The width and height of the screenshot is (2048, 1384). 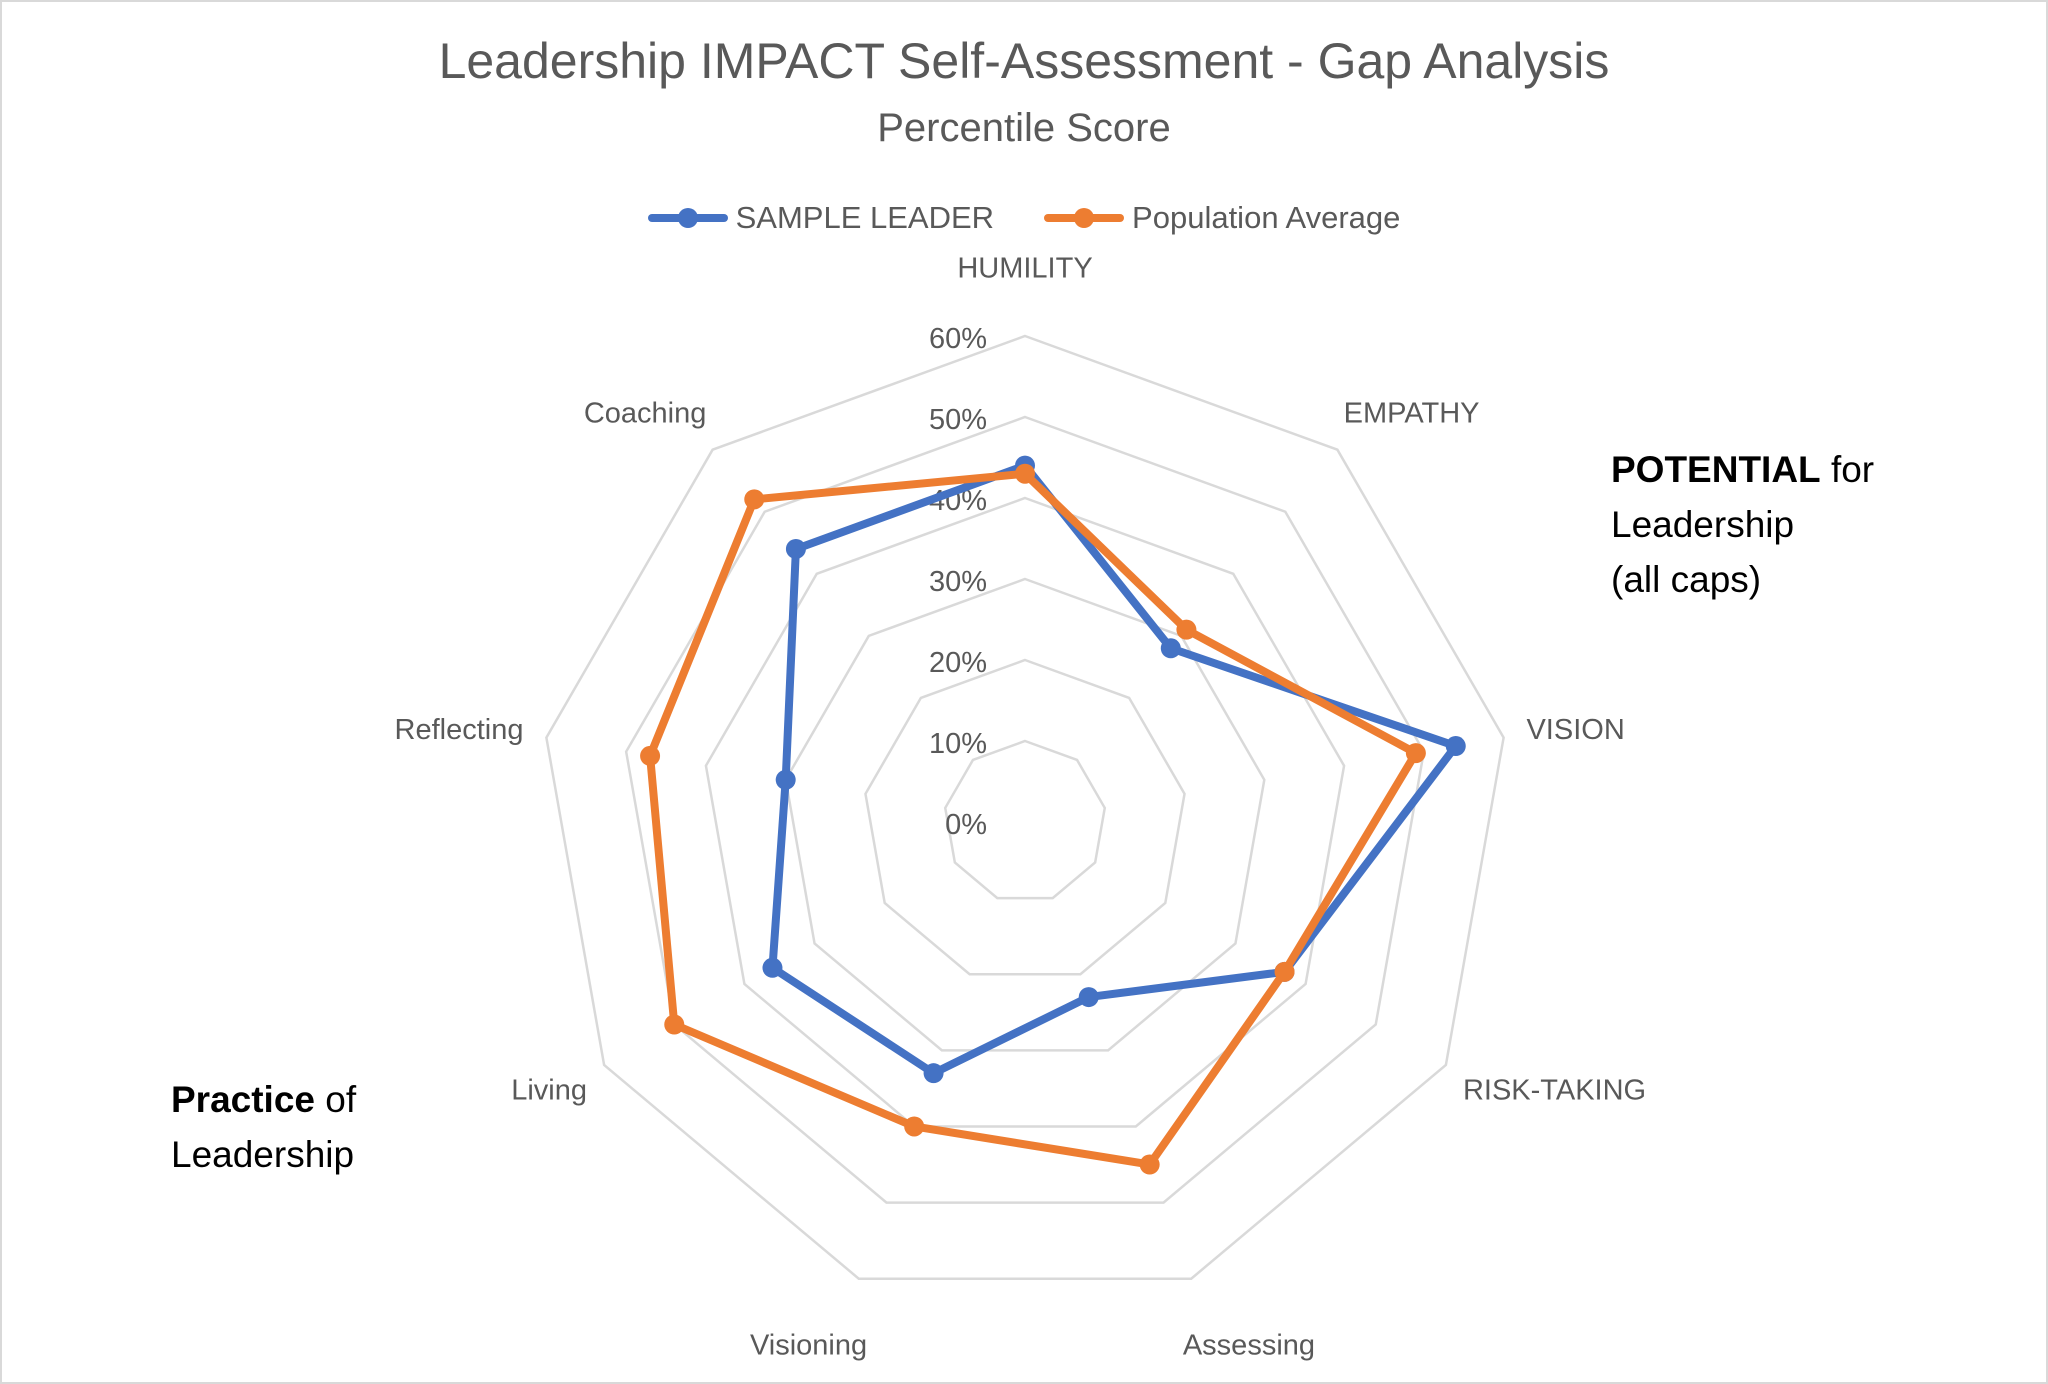 I want to click on potential-bold: POTENTIAL, so click(x=1716, y=469).